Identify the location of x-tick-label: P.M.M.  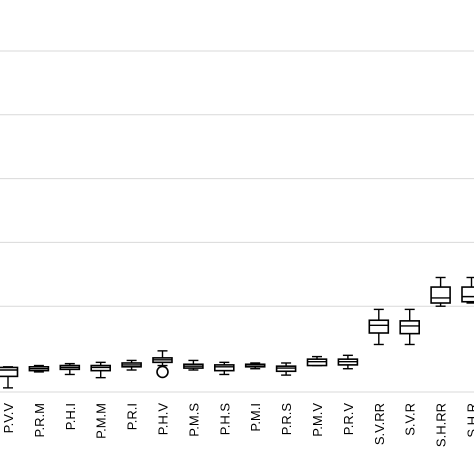
(101, 421).